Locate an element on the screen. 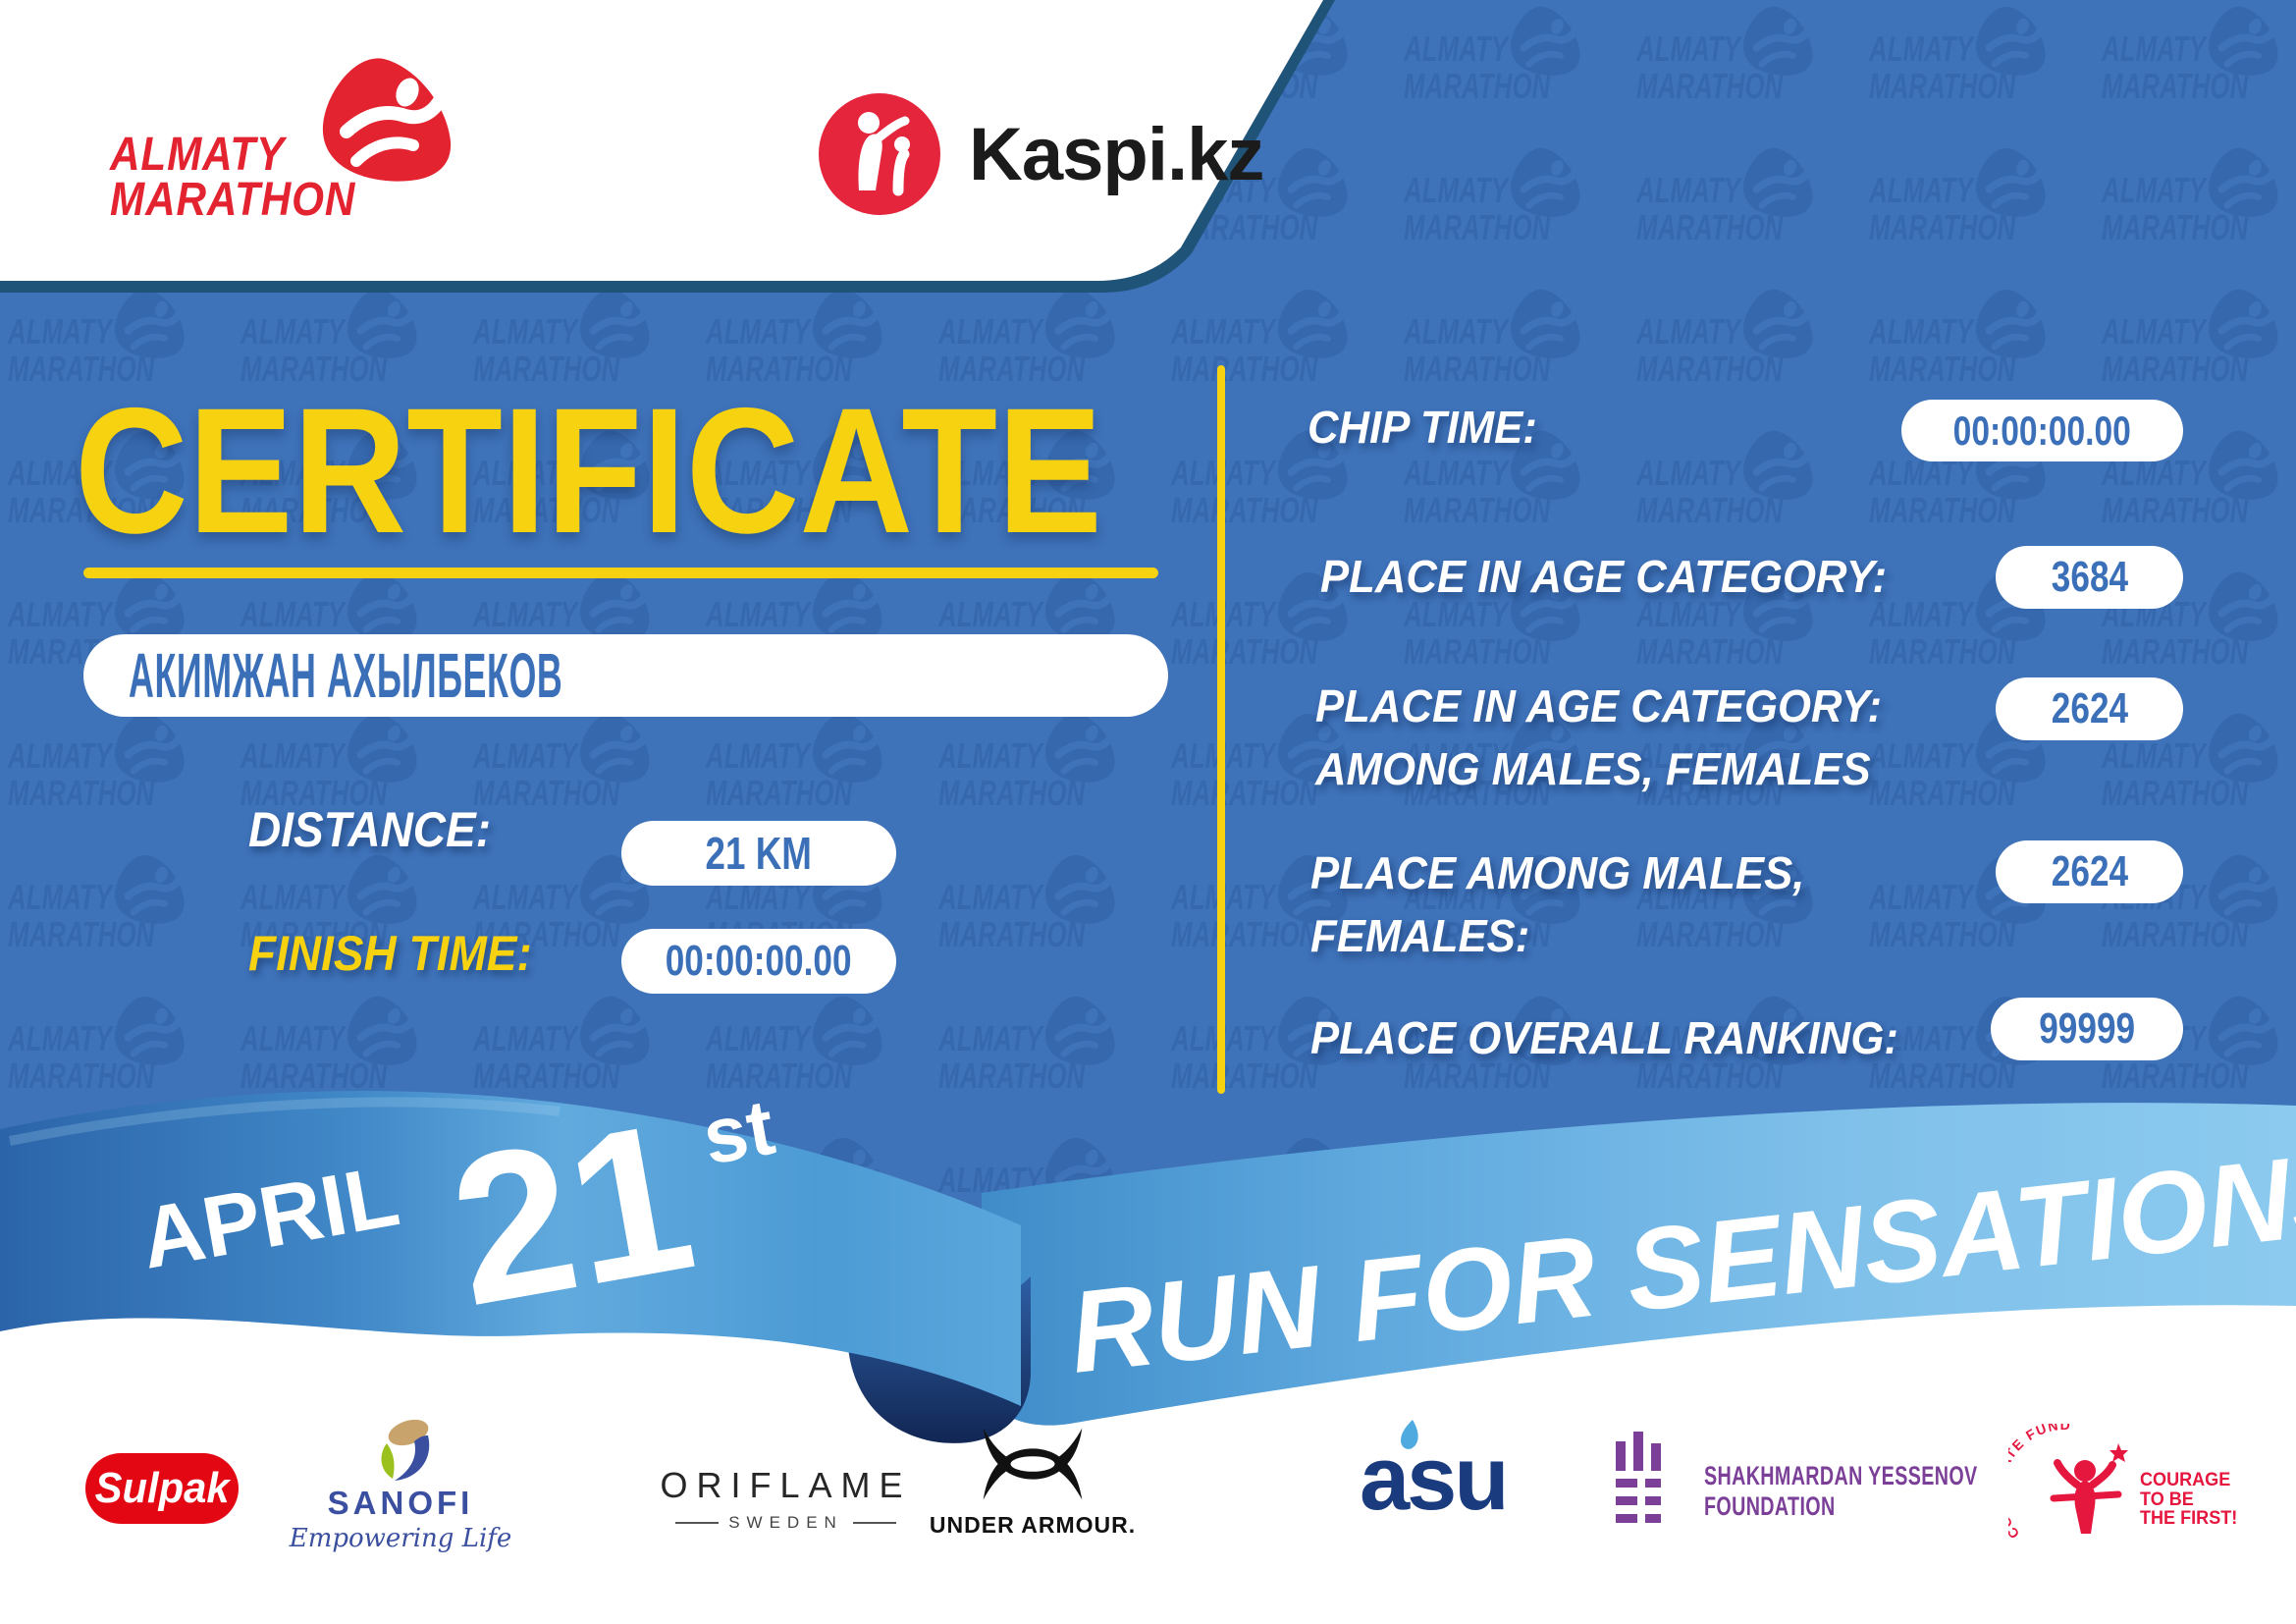 Image resolution: width=2296 pixels, height=1624 pixels. courage-line2: TO BE is located at coordinates (2167, 1499).